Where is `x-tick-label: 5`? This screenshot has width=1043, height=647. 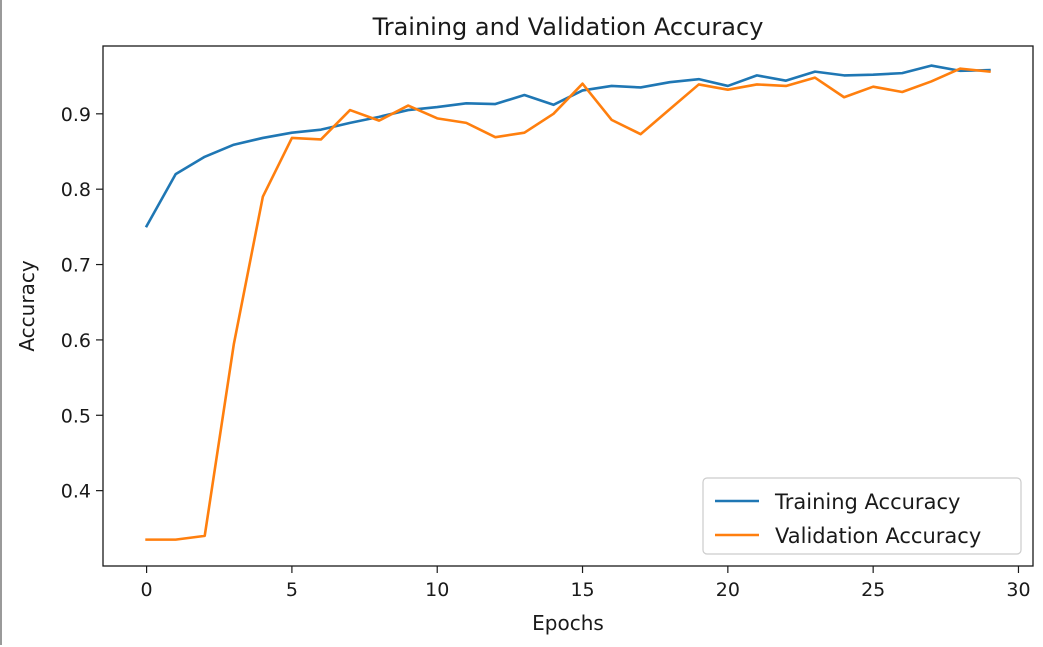 x-tick-label: 5 is located at coordinates (292, 590).